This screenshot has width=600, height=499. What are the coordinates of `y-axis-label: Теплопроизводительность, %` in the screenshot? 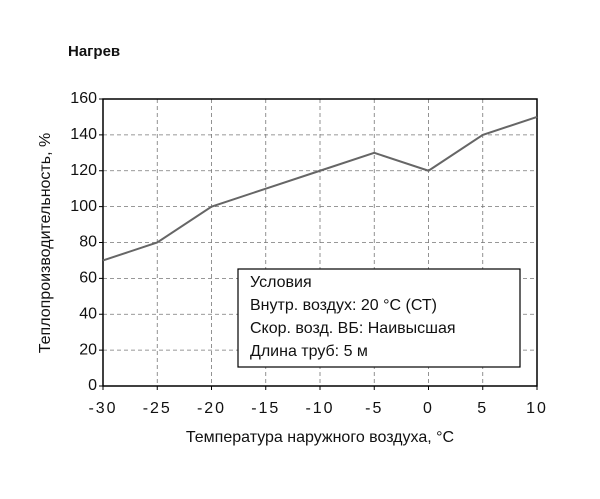 It's located at (45, 243).